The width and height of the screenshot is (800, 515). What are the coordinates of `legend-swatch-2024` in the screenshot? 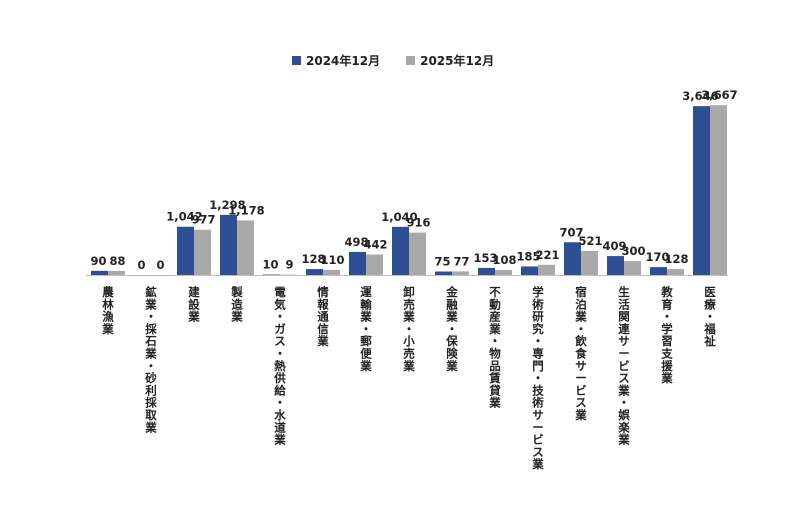 It's located at (296, 60).